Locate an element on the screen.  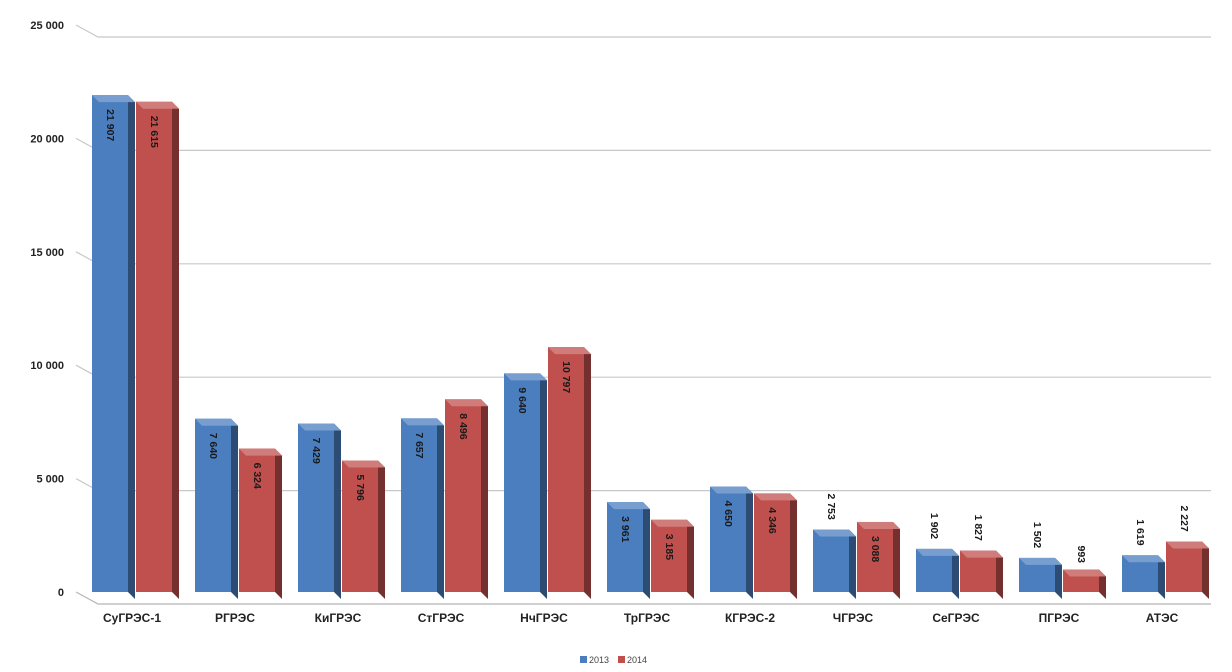
data-label: 4 650 is located at coordinates (728, 514).